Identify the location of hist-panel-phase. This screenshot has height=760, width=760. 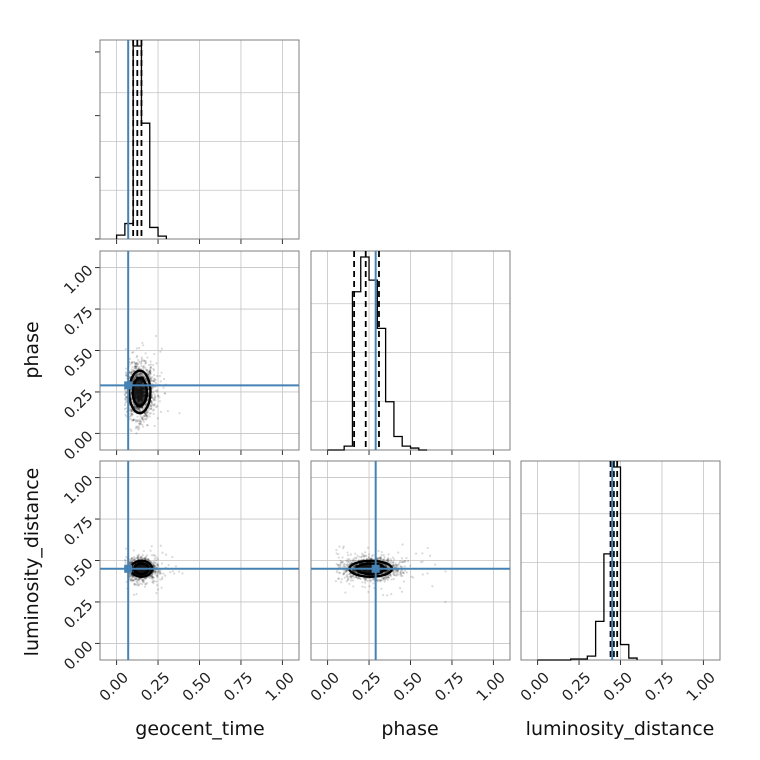
(410, 352).